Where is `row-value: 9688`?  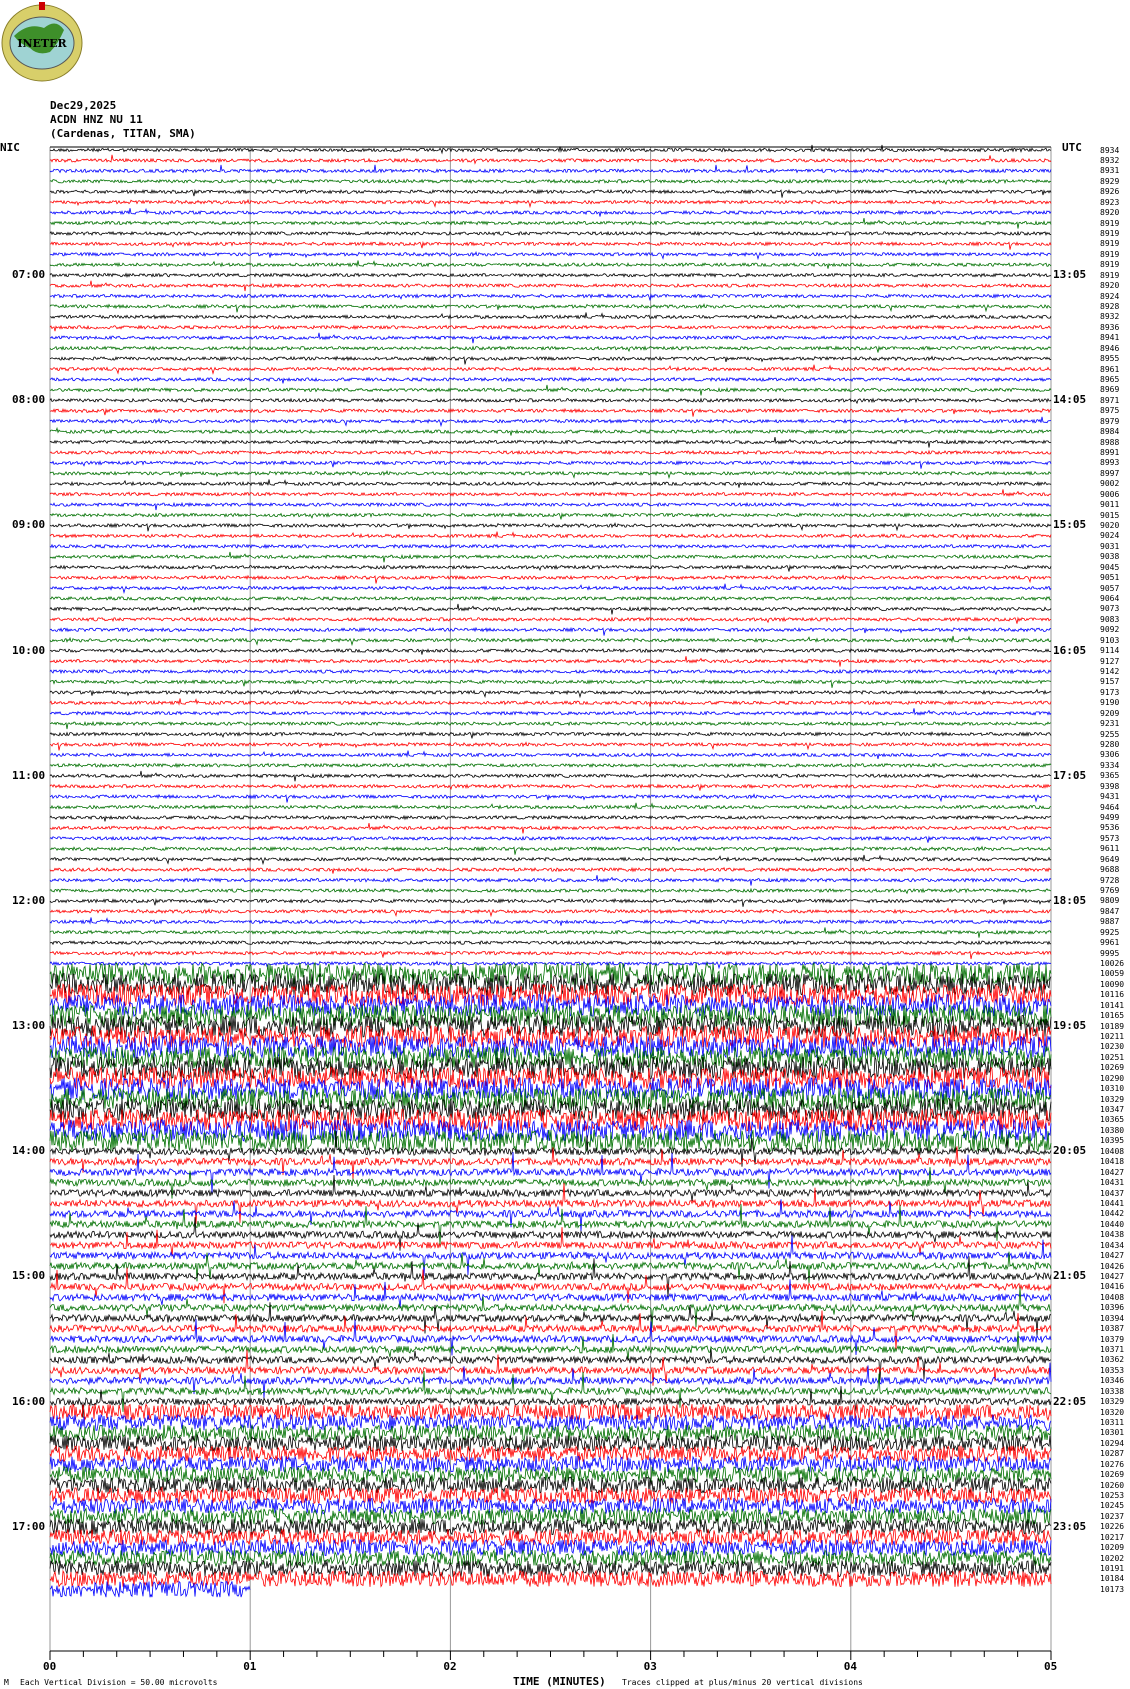 row-value: 9688 is located at coordinates (1110, 870).